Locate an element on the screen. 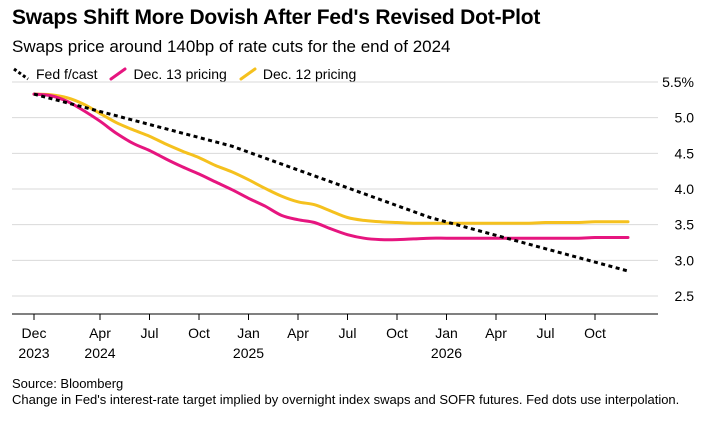  legend-label-fed: Fed f/cast is located at coordinates (67, 74).